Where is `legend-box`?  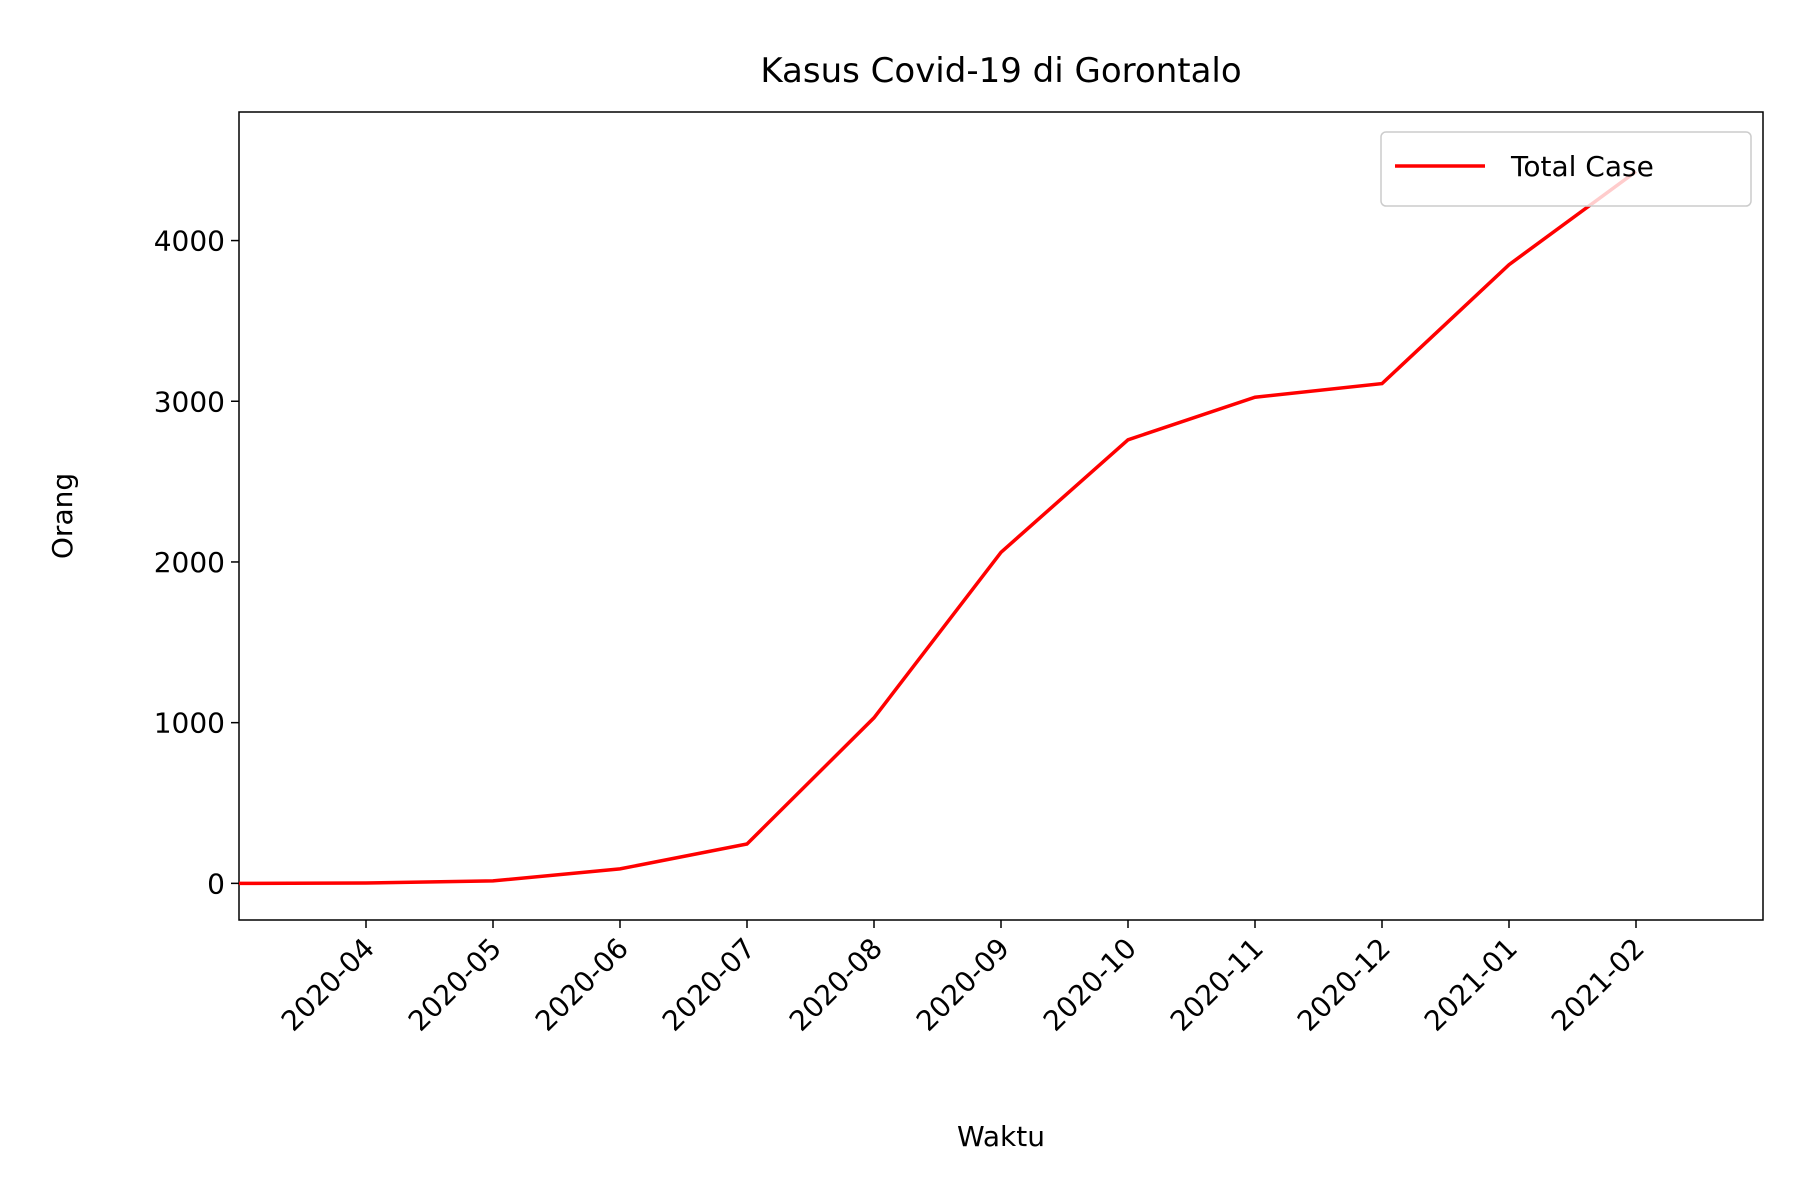 legend-box is located at coordinates (1566, 169).